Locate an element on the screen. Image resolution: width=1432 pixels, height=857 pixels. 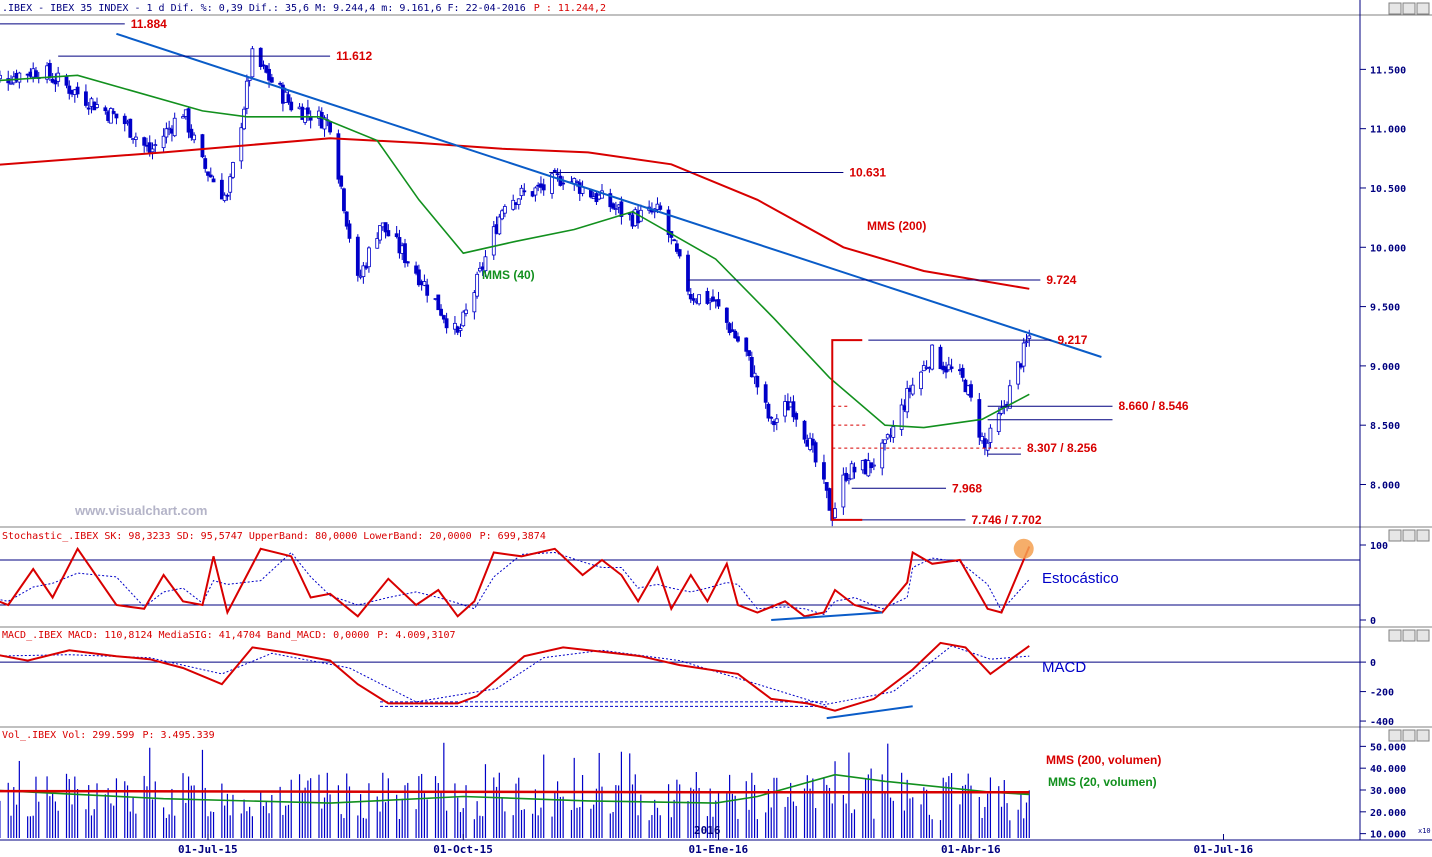
level-label: 7.746 / 7.702 is located at coordinates (1006, 520).